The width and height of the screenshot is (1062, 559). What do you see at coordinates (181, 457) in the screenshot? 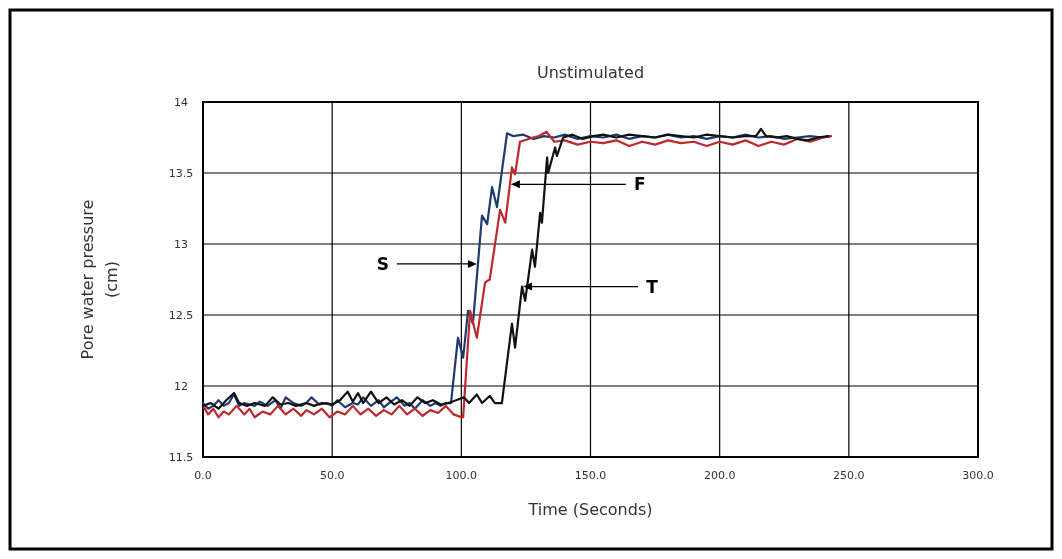
I see `y-tick-label: 11.5` at bounding box center [181, 457].